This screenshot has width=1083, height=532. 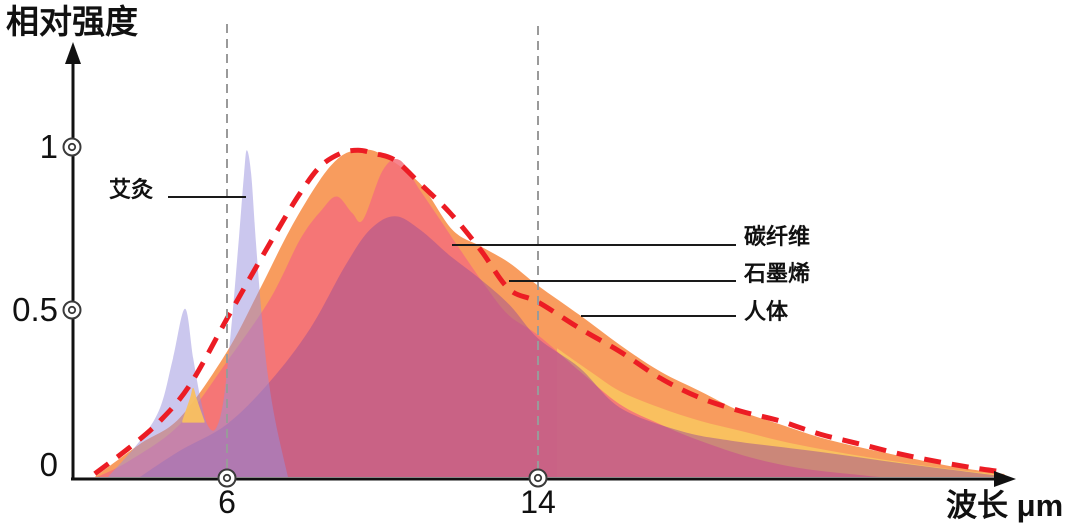 I want to click on annotation-human-body: 人体, so click(x=766, y=311).